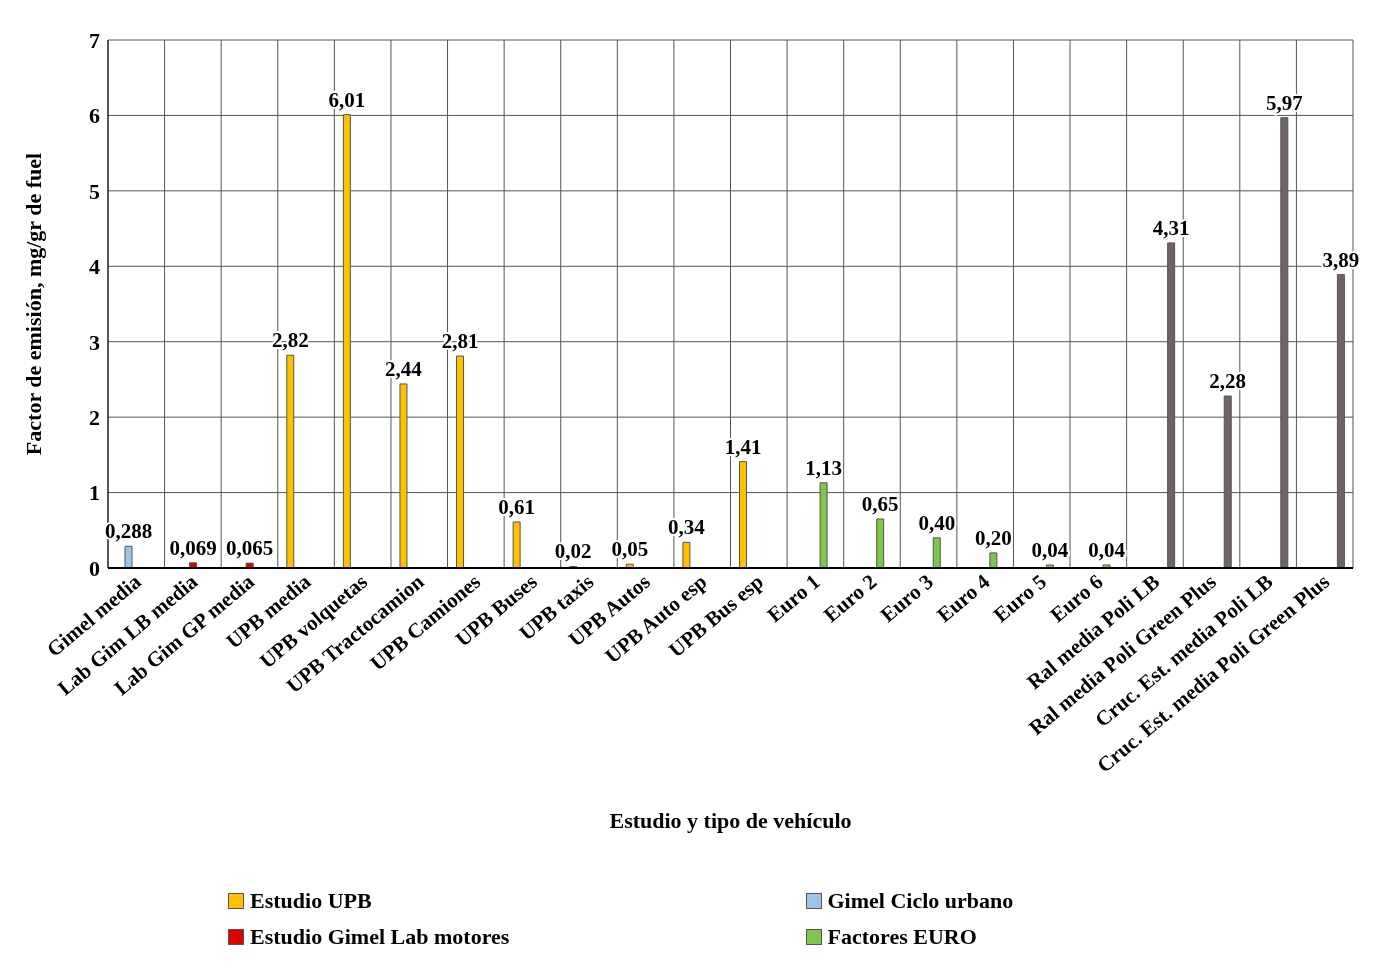  What do you see at coordinates (380, 937) in the screenshot?
I see `legend-label: Estudio Gimel Lab motores` at bounding box center [380, 937].